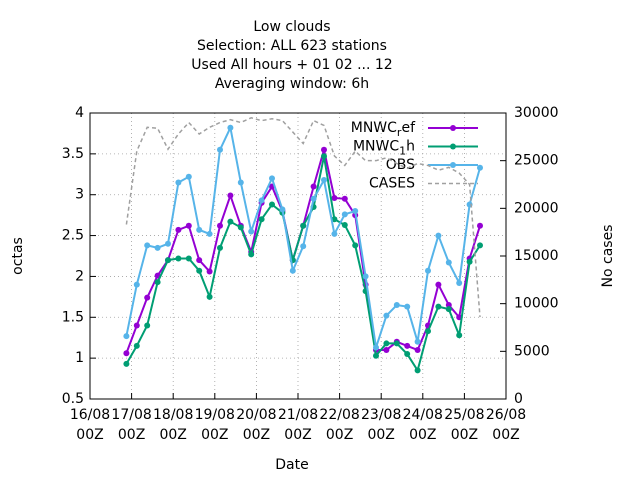 This screenshot has height=480, width=640. I want to click on x-tick-label: 16/08 00Z, so click(90, 425).